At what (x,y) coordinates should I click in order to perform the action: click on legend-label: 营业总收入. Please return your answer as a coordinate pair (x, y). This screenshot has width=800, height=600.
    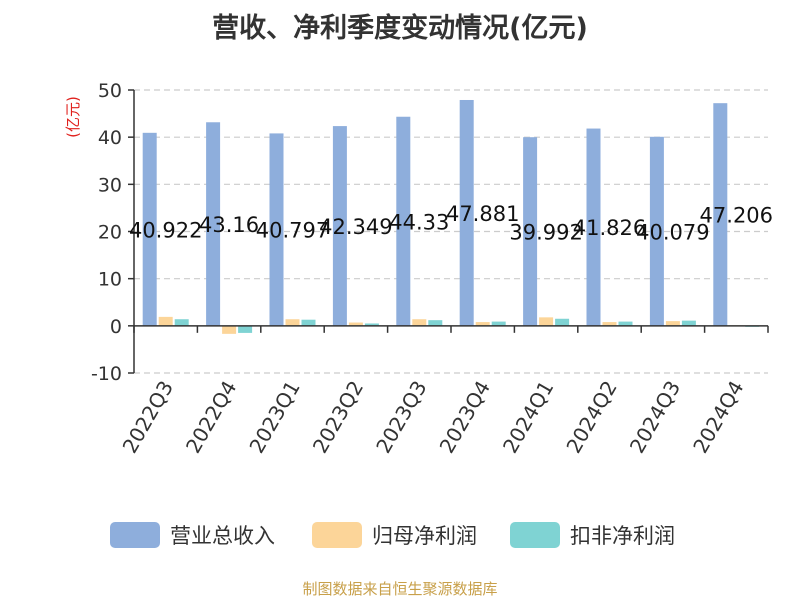
    Looking at the image, I should click on (222, 536).